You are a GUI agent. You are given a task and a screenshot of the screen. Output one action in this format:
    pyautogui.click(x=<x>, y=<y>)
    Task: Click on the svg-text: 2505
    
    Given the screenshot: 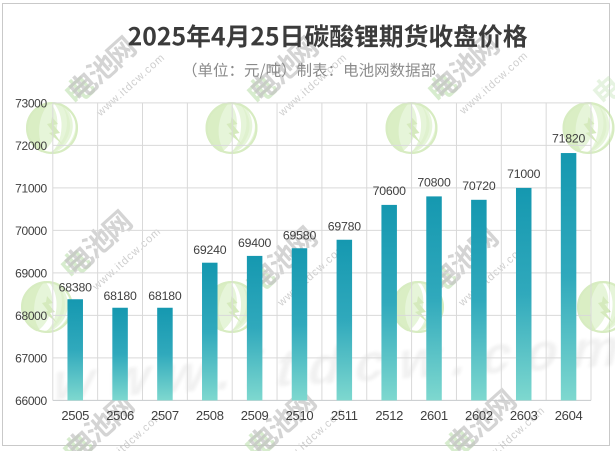 What is the action you would take?
    pyautogui.click(x=75, y=415)
    